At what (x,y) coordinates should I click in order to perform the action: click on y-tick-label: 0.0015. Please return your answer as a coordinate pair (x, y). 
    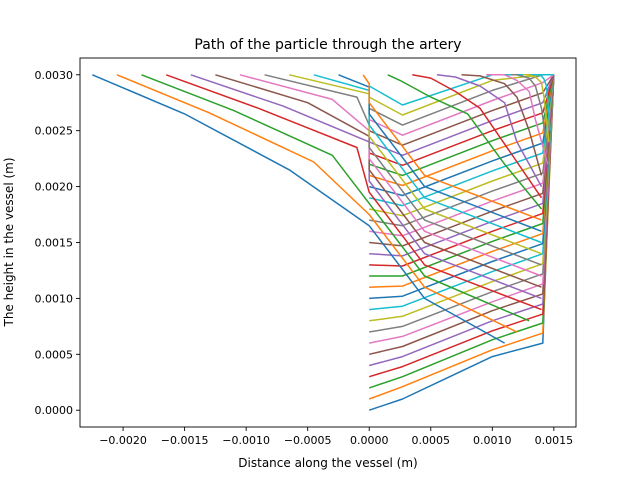
    Looking at the image, I should click on (54, 243).